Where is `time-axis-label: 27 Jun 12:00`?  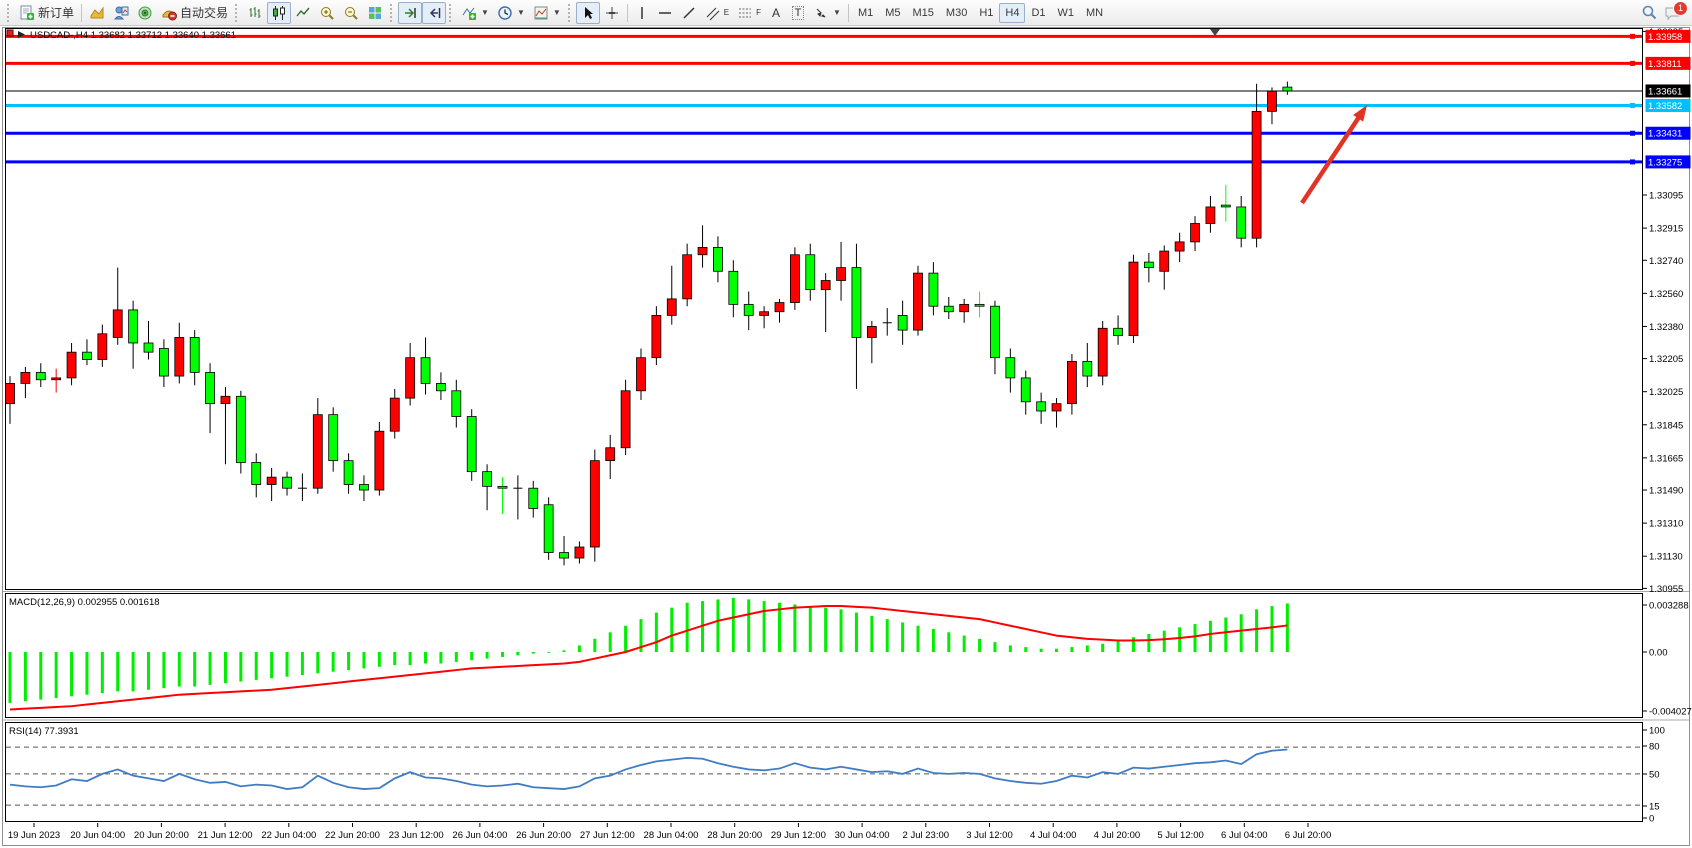 time-axis-label: 27 Jun 12:00 is located at coordinates (607, 835).